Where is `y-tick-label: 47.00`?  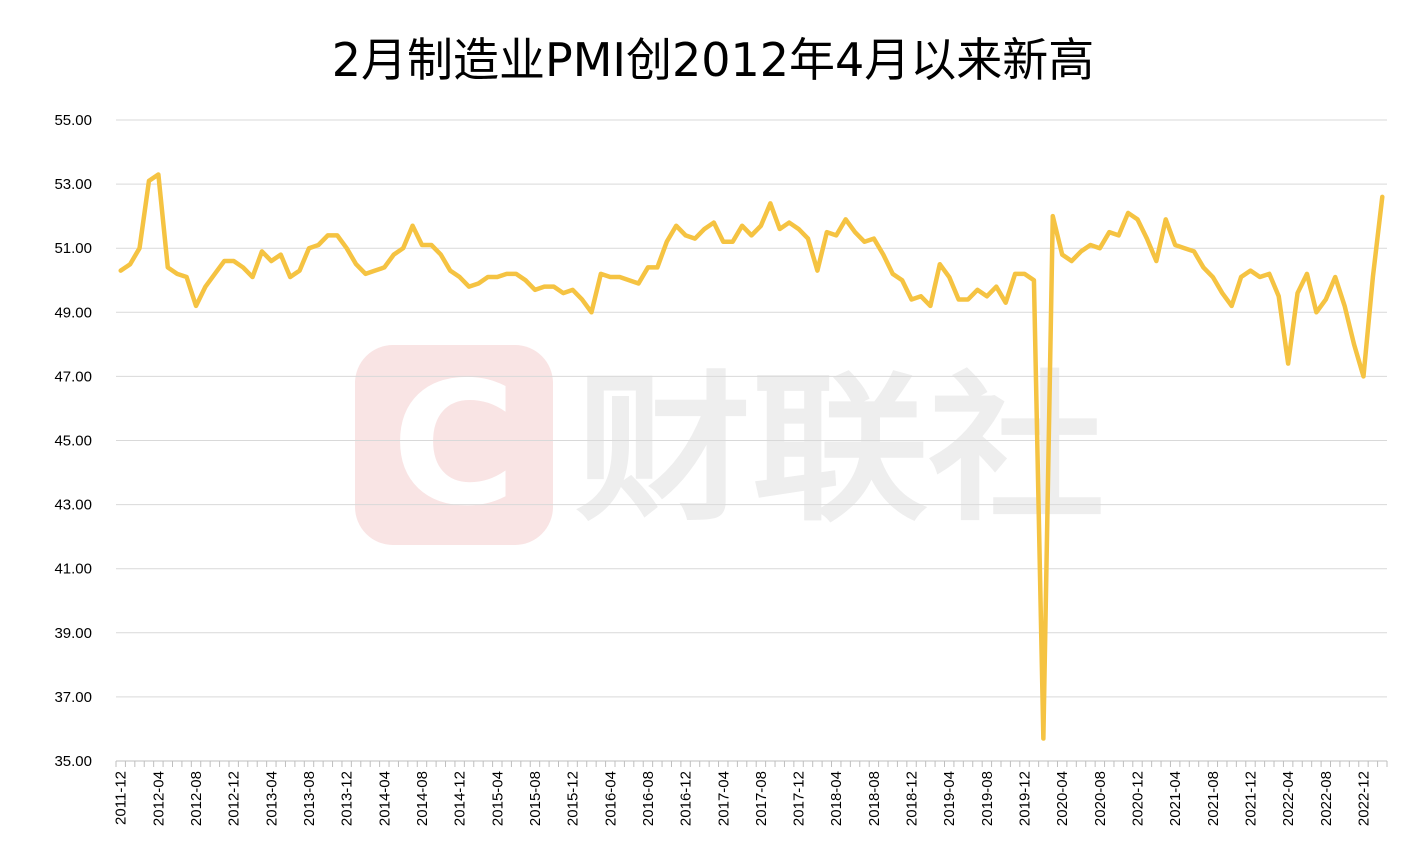 y-tick-label: 47.00 is located at coordinates (73, 376).